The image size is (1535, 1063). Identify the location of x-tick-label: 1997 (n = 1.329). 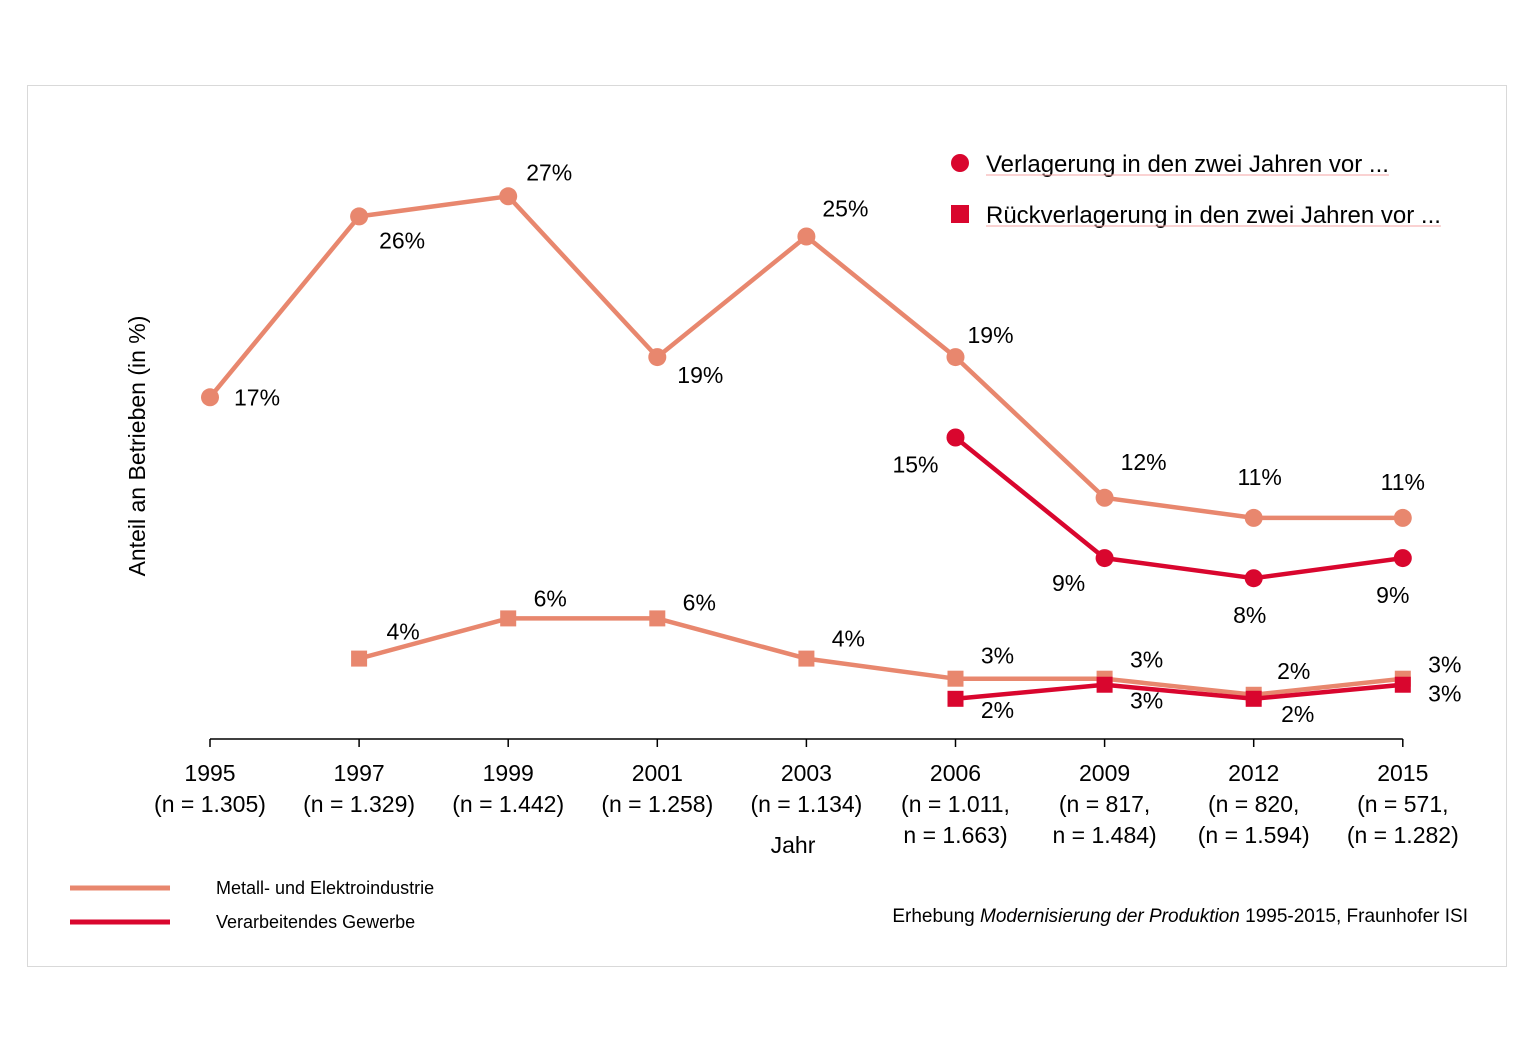
(359, 788).